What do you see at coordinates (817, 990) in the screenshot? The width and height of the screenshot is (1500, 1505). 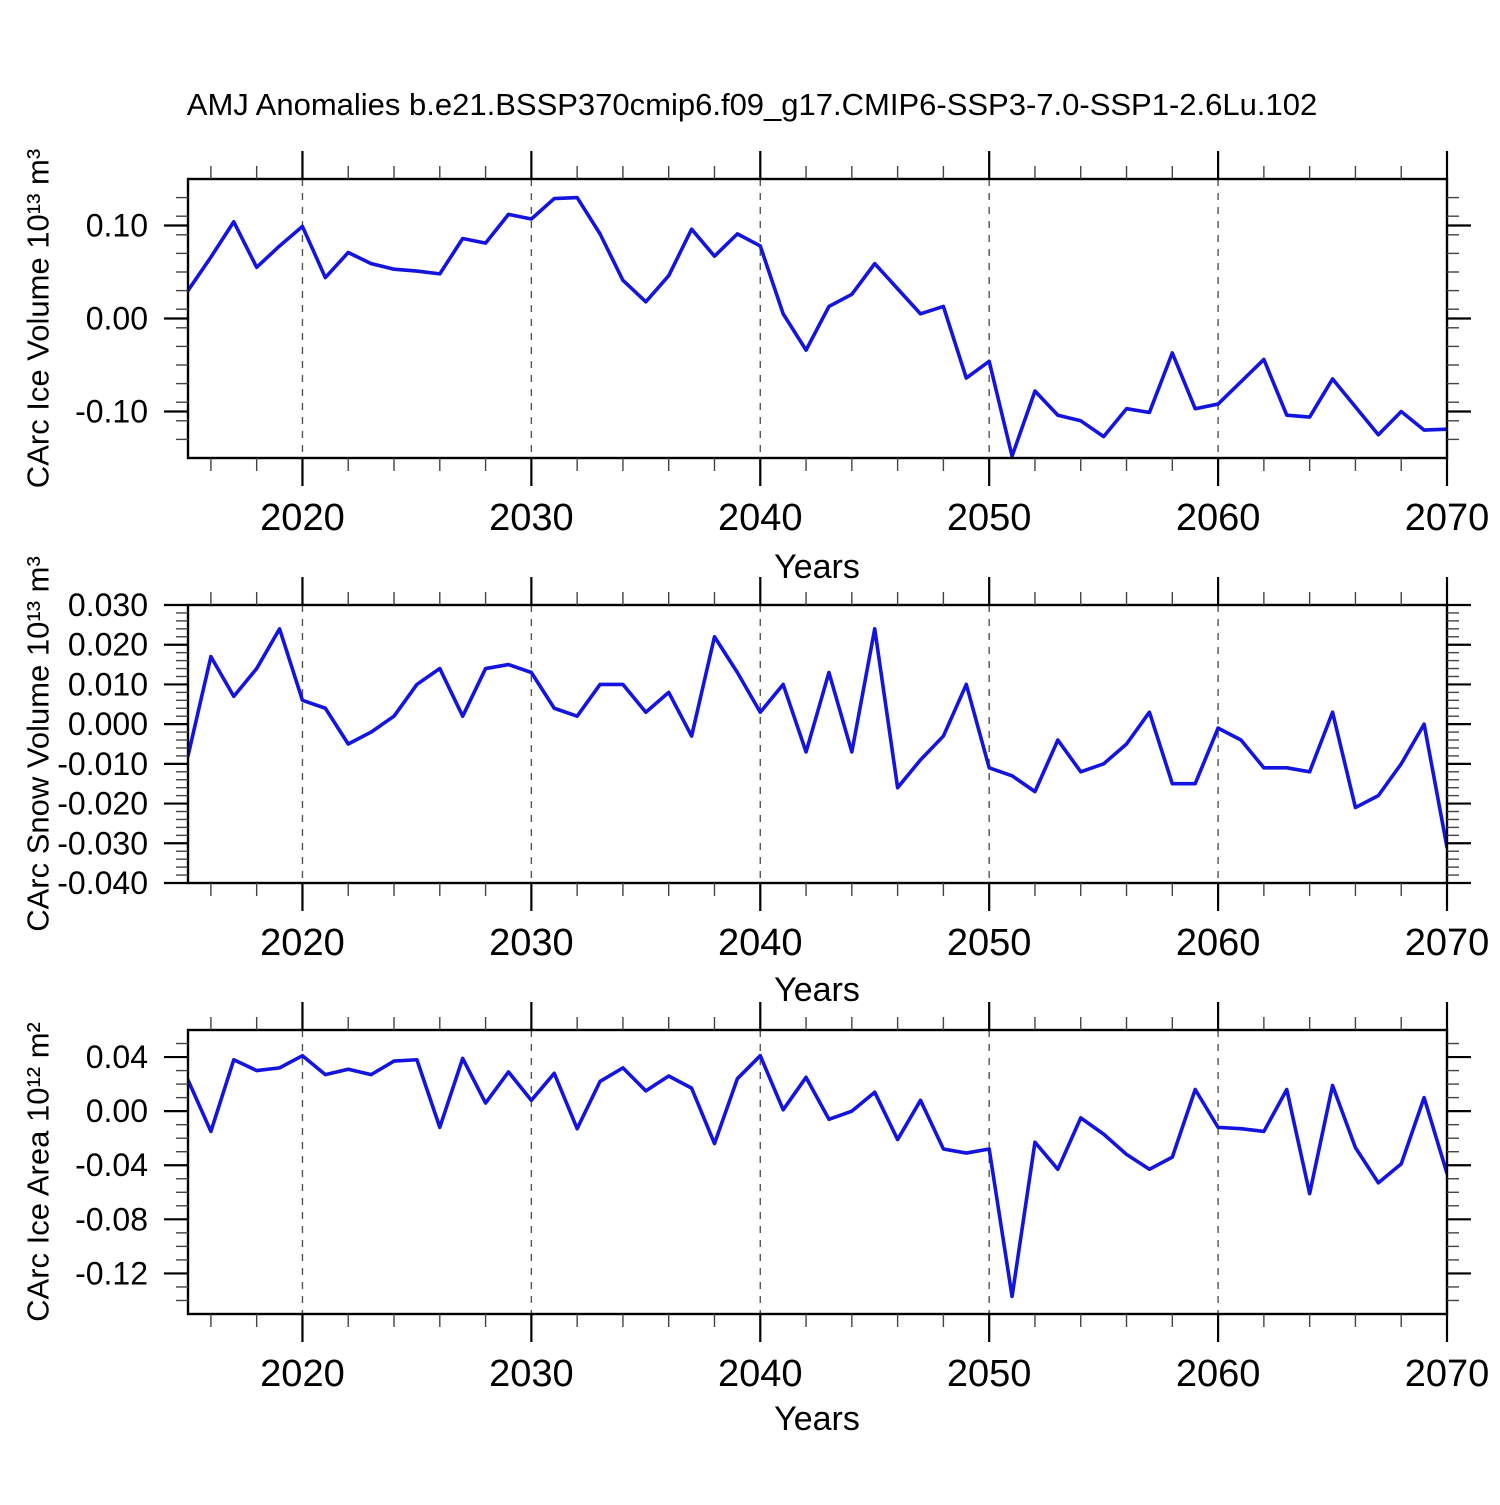 I see `snow-volume-x-axis-label: Years` at bounding box center [817, 990].